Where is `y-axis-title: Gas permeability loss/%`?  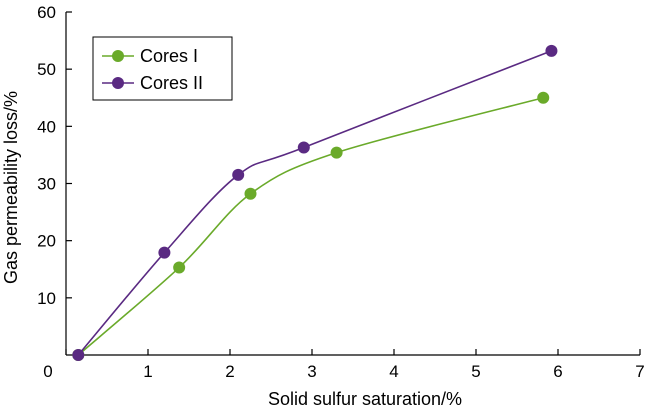
y-axis-title: Gas permeability loss/% is located at coordinates (11, 187).